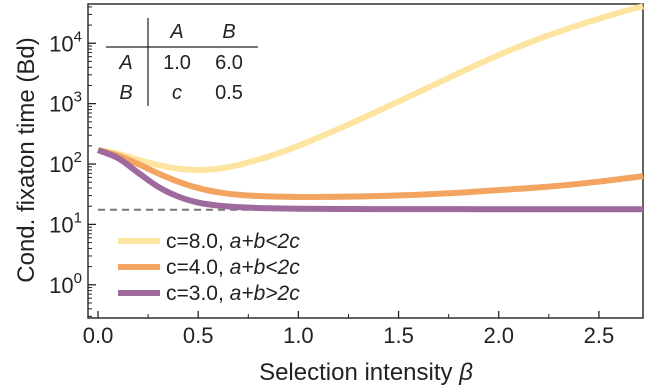 This screenshot has width=649, height=390. I want to click on x-tick-label-4: 2.0, so click(498, 335).